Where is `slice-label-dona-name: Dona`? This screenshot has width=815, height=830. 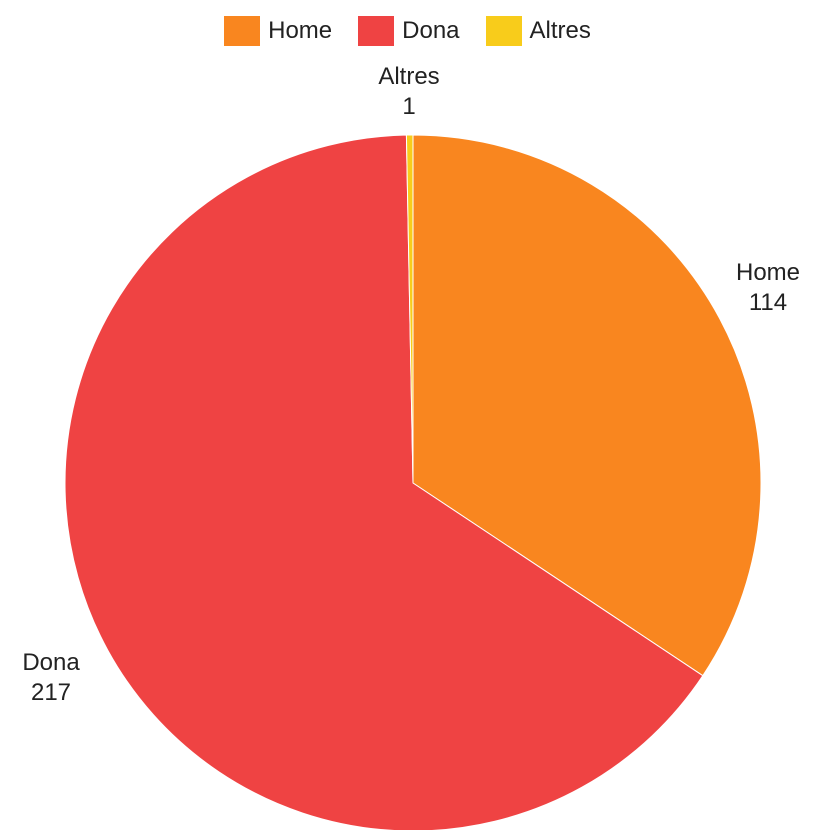
slice-label-dona-name: Dona is located at coordinates (51, 662).